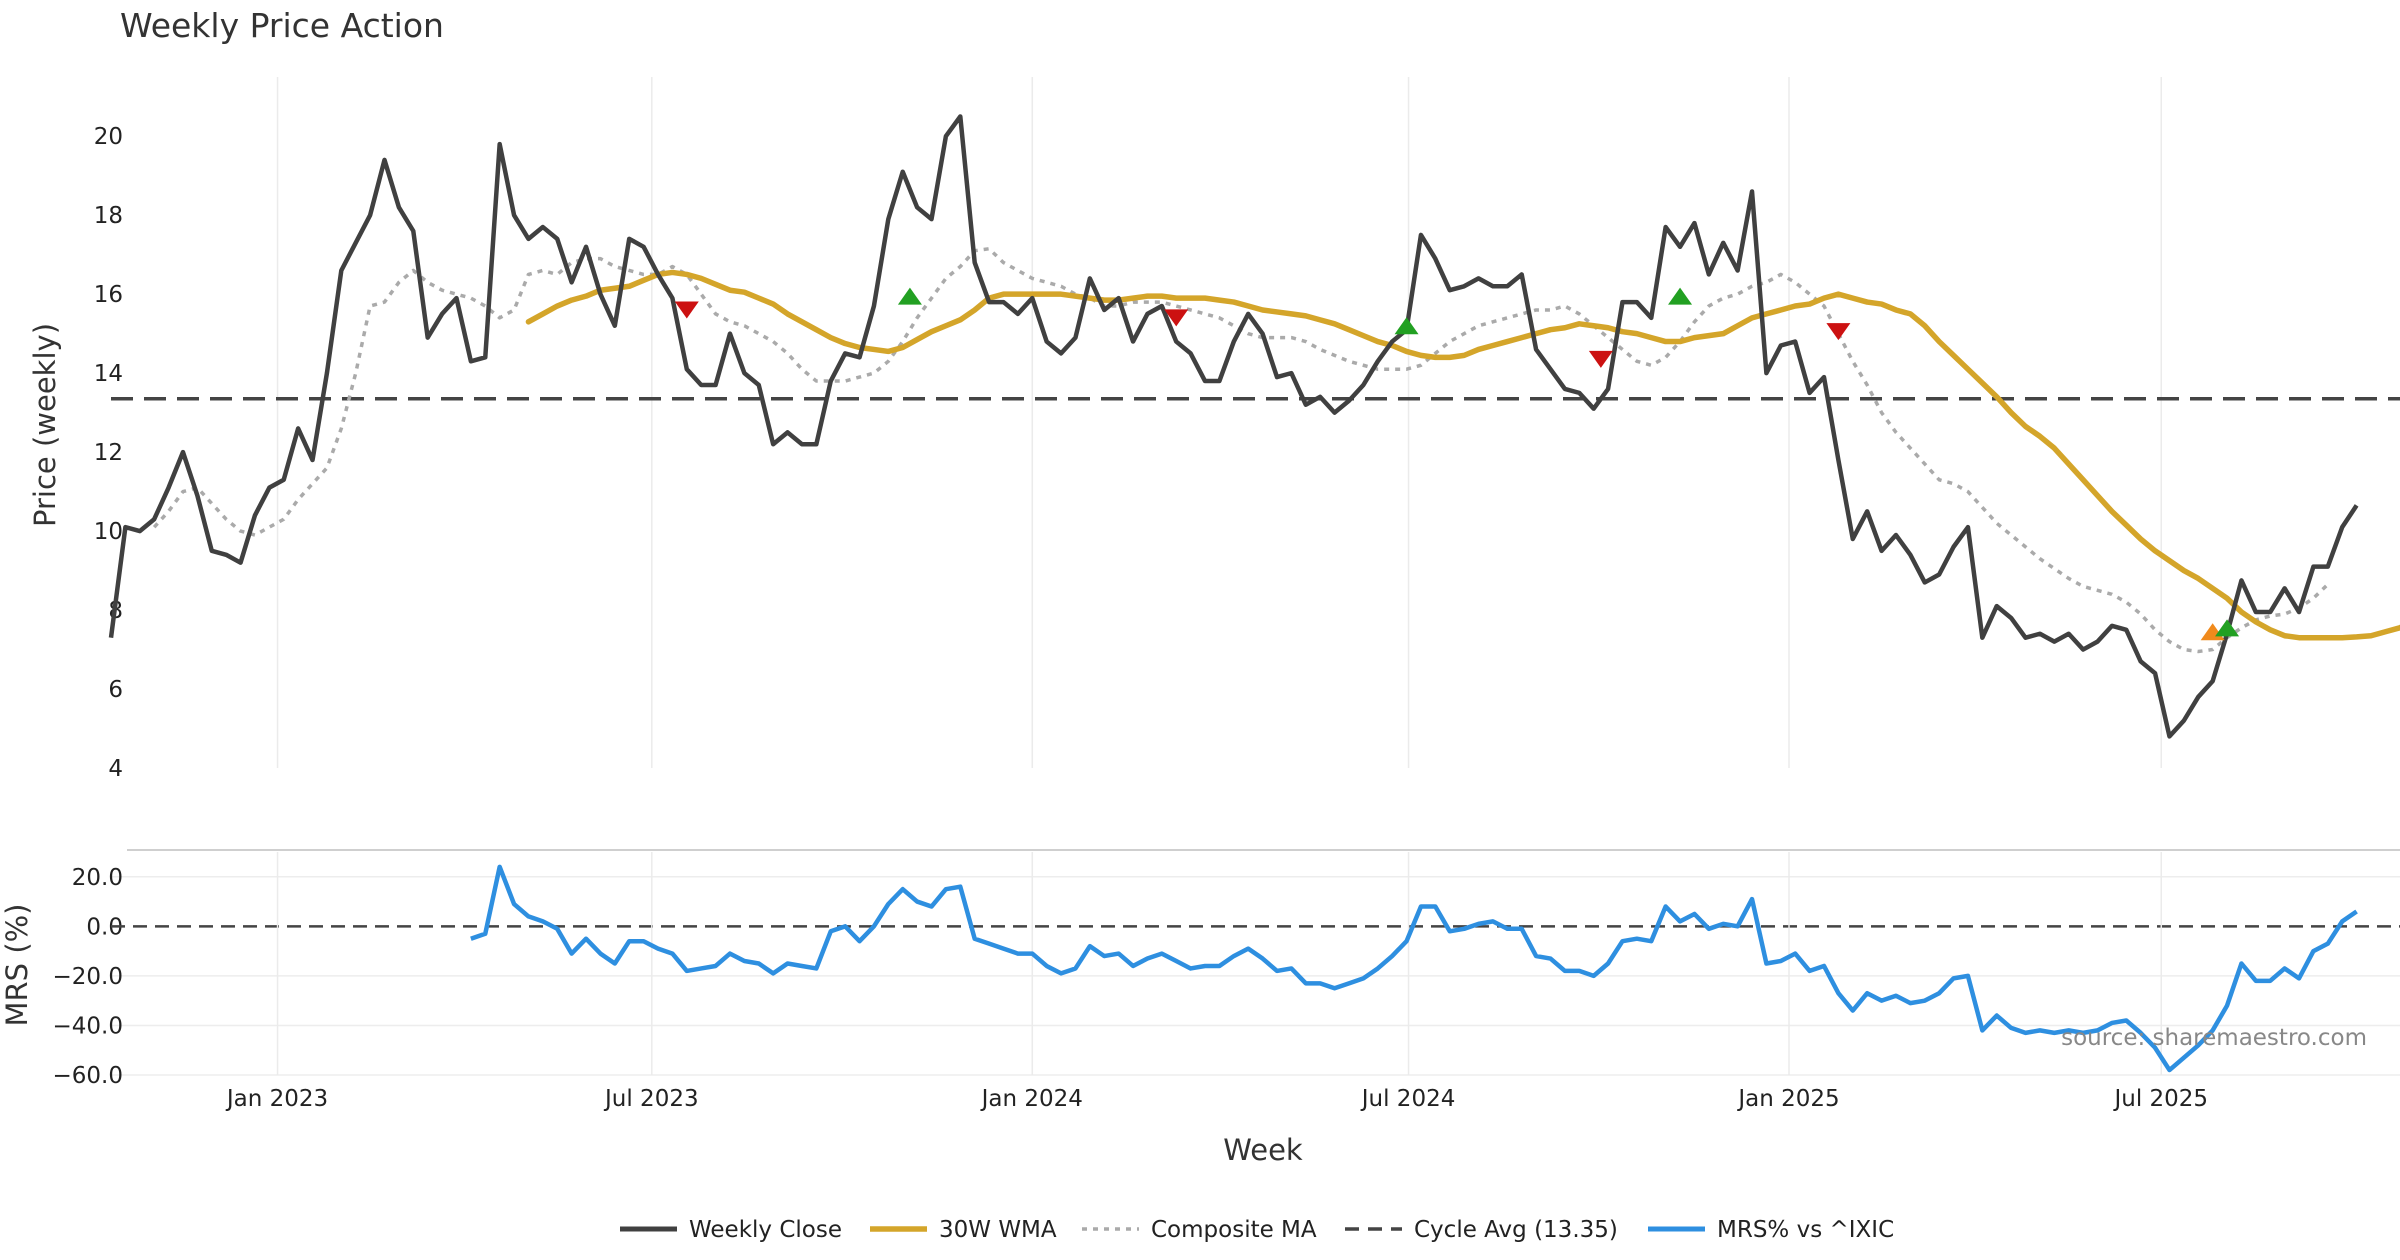  I want to click on legend-label: Weekly Close, so click(765, 1230).